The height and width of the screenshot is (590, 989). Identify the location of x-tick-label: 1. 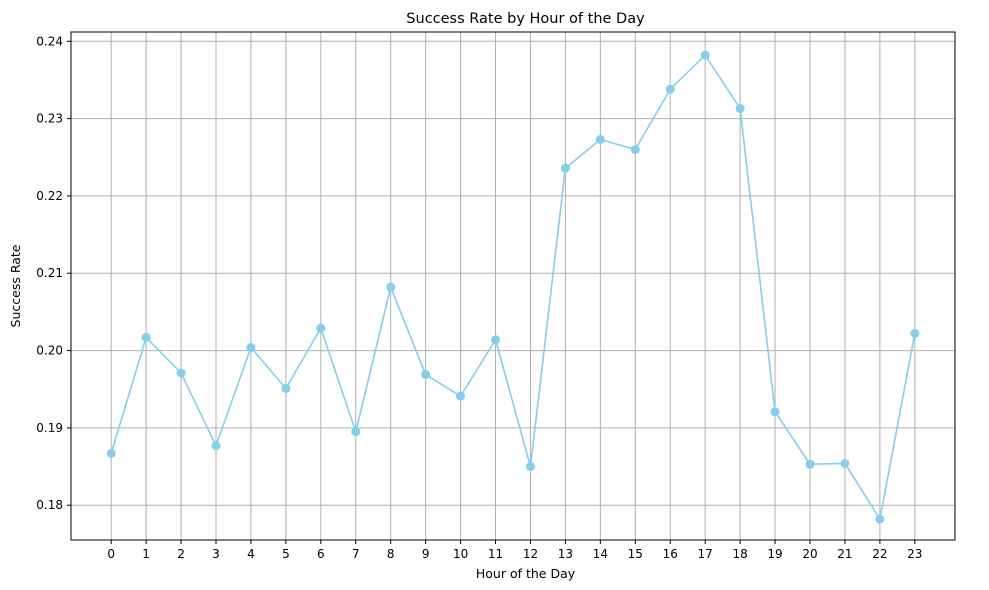
(146, 554).